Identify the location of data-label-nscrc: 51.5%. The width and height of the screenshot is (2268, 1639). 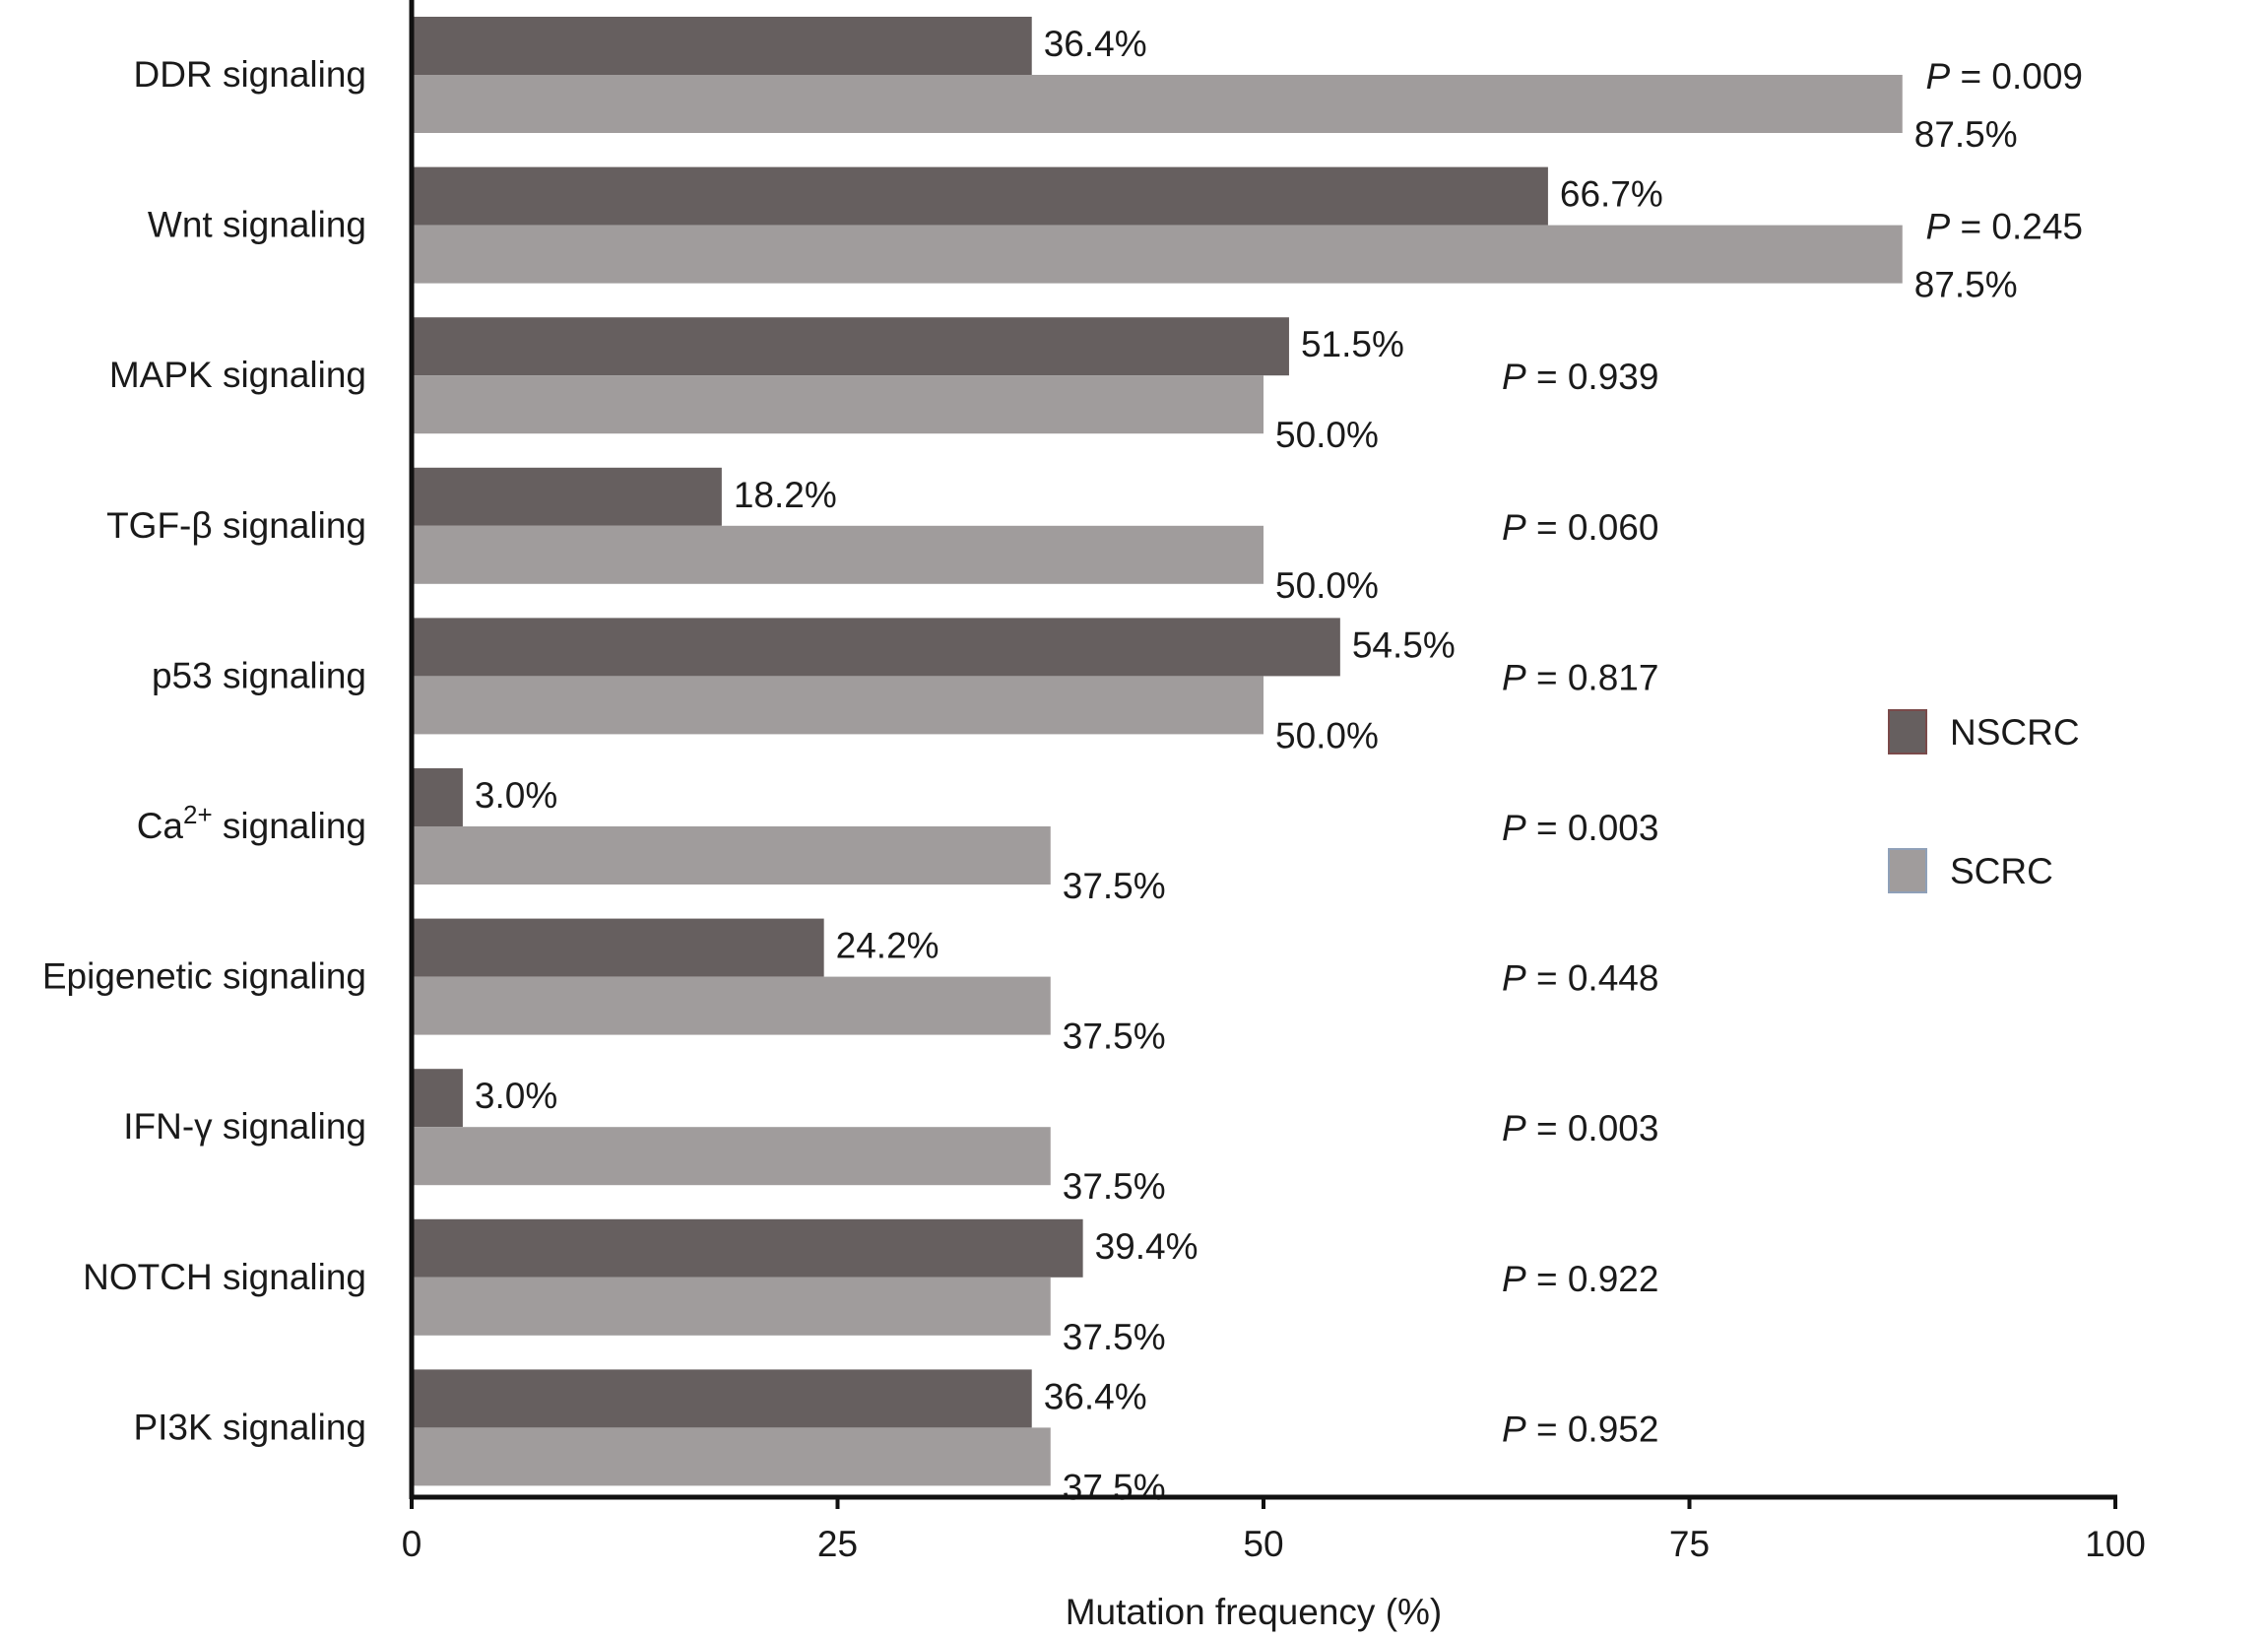
(1353, 344).